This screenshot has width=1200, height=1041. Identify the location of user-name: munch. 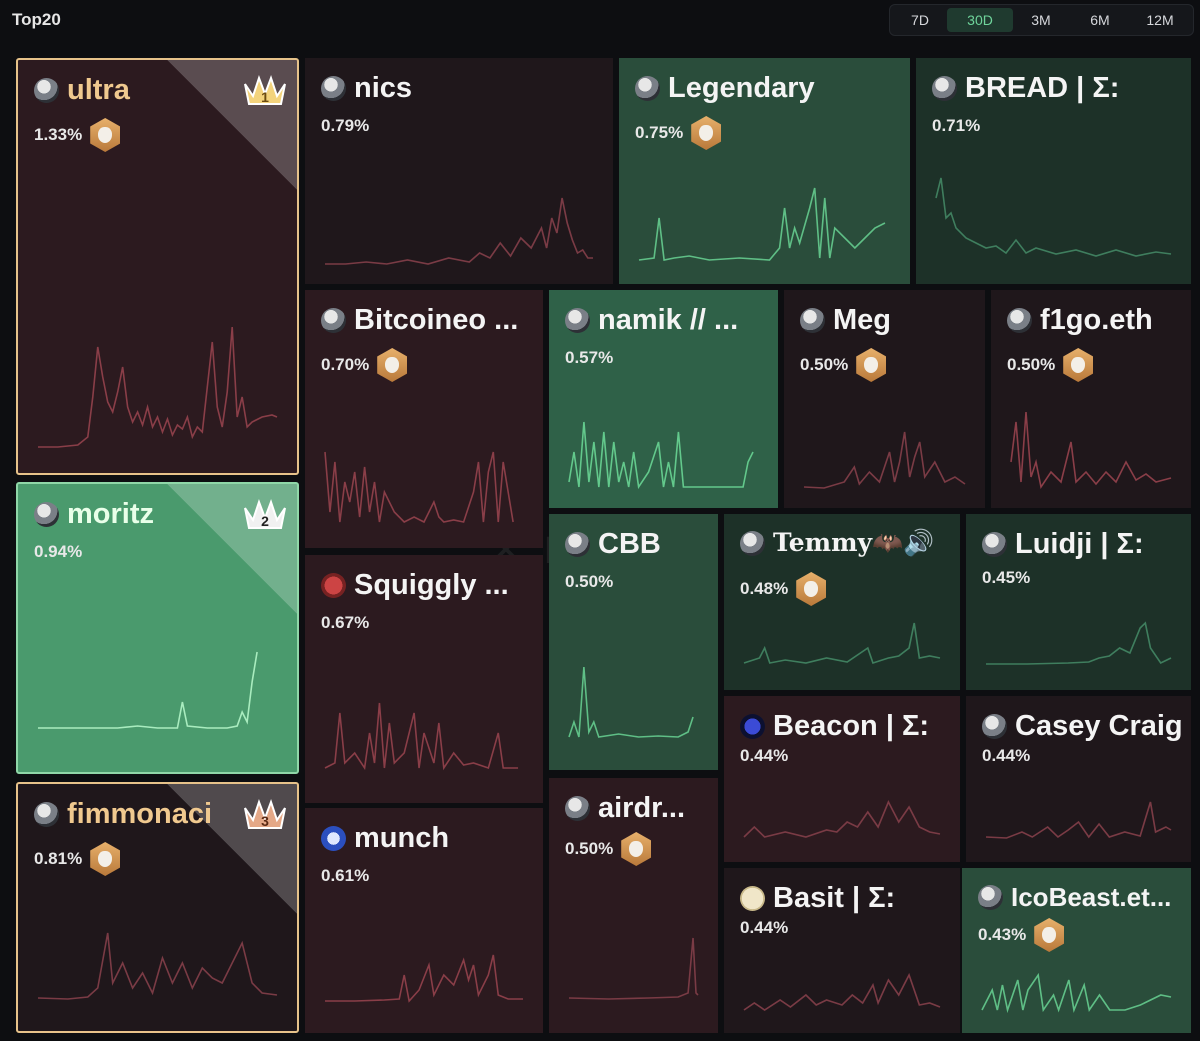
(402, 838).